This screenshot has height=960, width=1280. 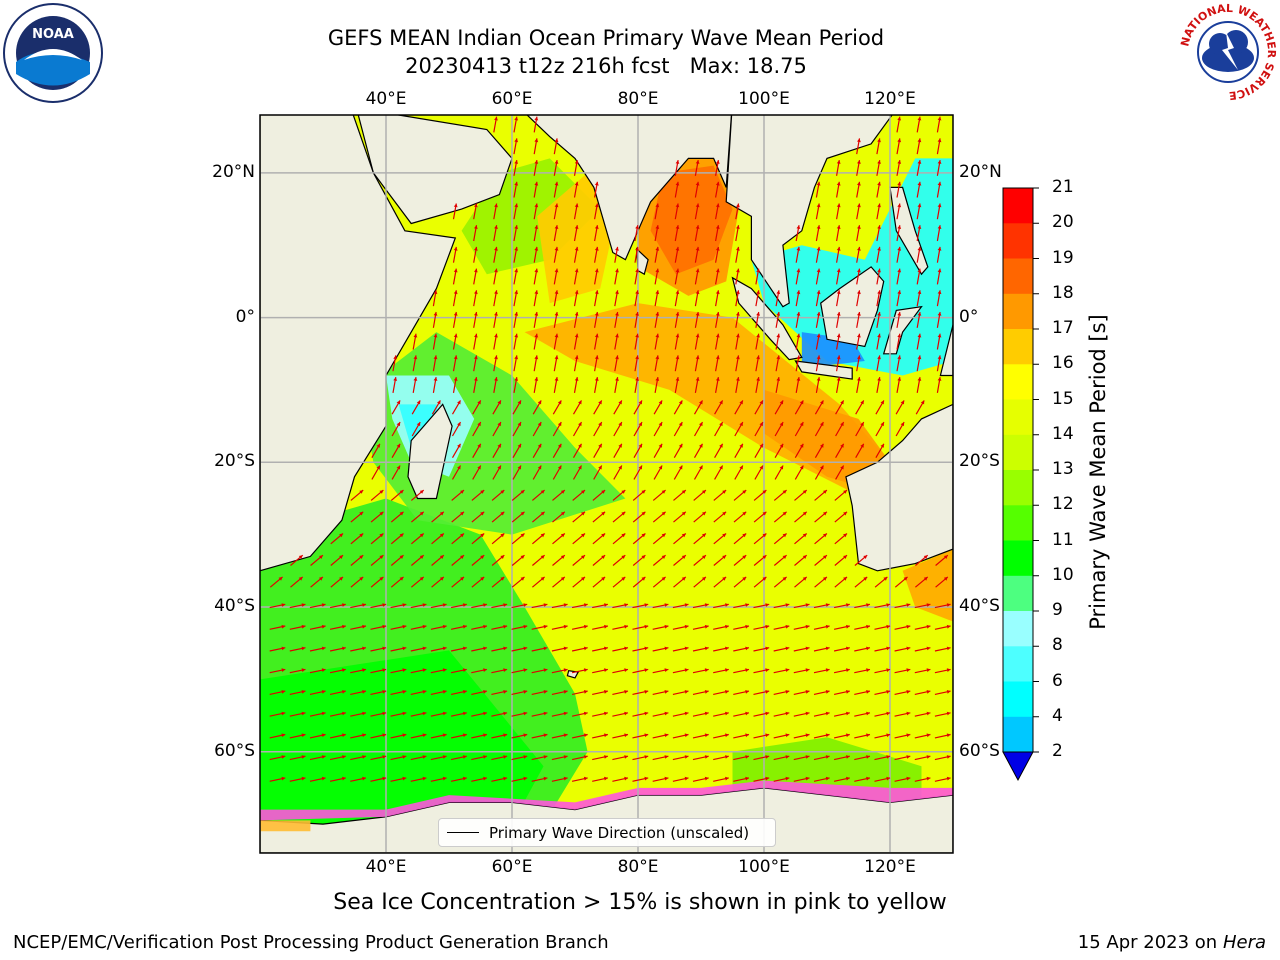 What do you see at coordinates (890, 867) in the screenshot?
I see `lon-label-bottom: 120°E` at bounding box center [890, 867].